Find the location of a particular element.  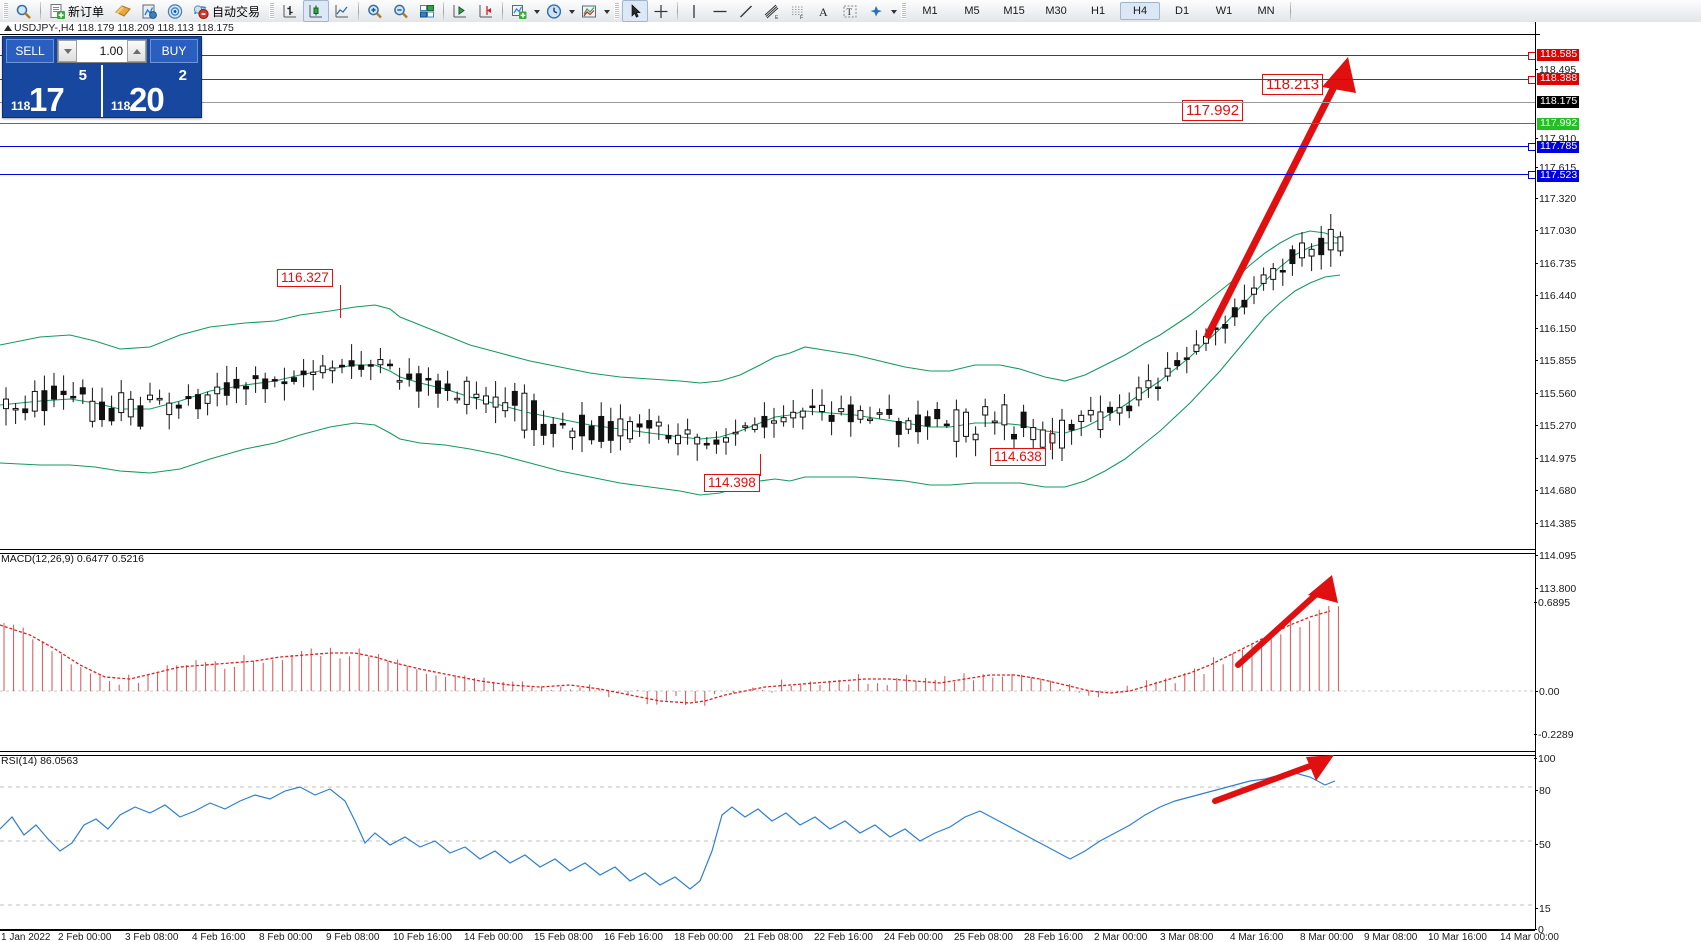

rsi-uptrend-arrow is located at coordinates (1273, 779).